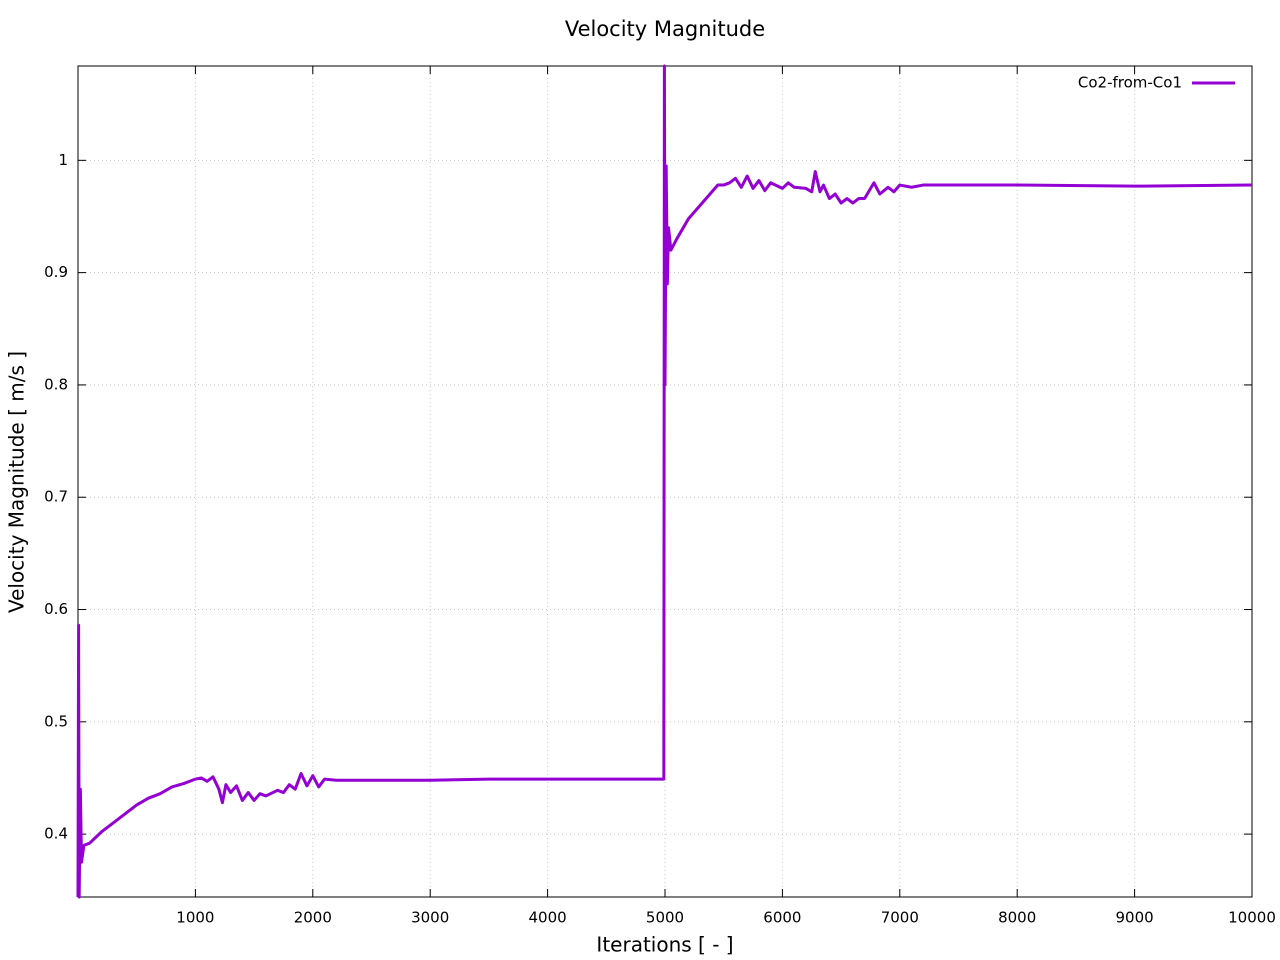 Image resolution: width=1280 pixels, height=960 pixels. I want to click on x-tick-label: 9000, so click(1135, 918).